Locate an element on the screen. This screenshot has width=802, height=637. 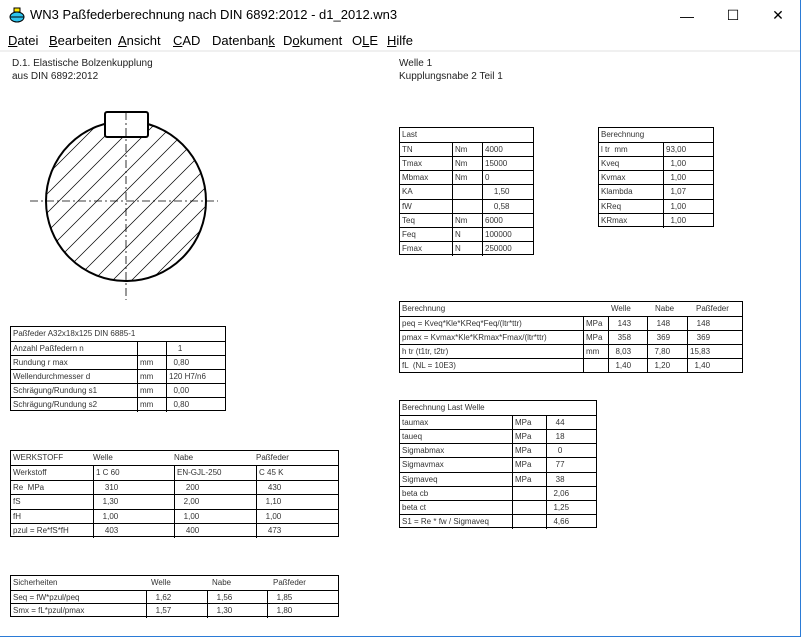
table-cell: 1,30 is located at coordinates (133, 502).